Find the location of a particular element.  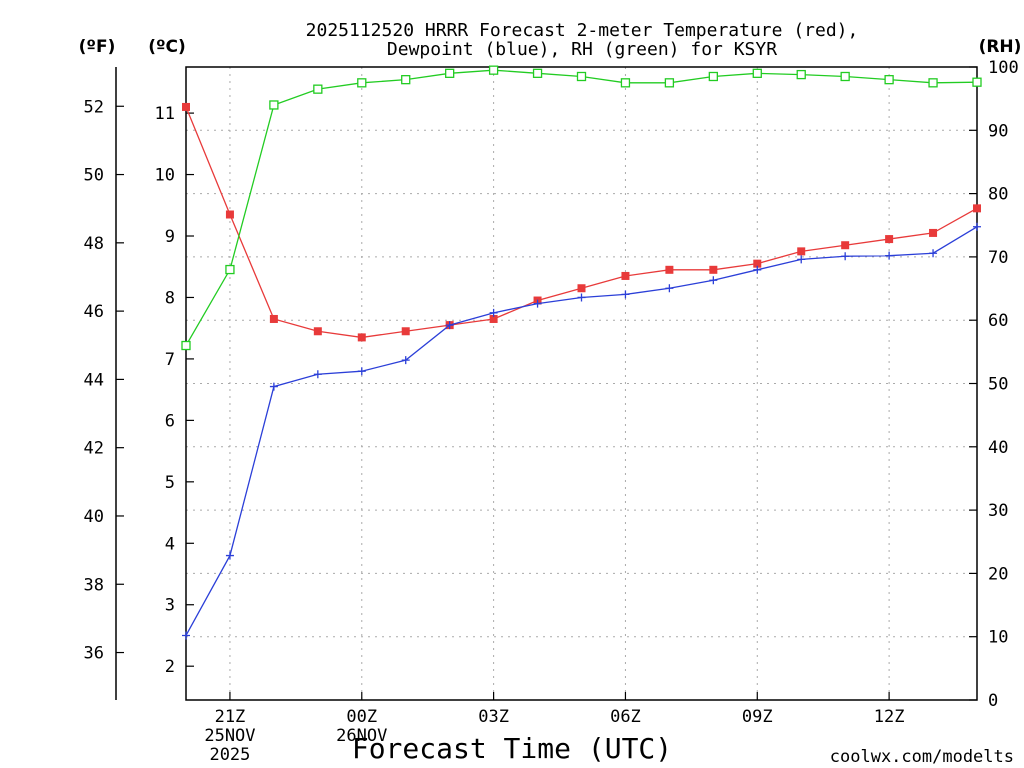

x-tick-label: 03Z is located at coordinates (493, 717).